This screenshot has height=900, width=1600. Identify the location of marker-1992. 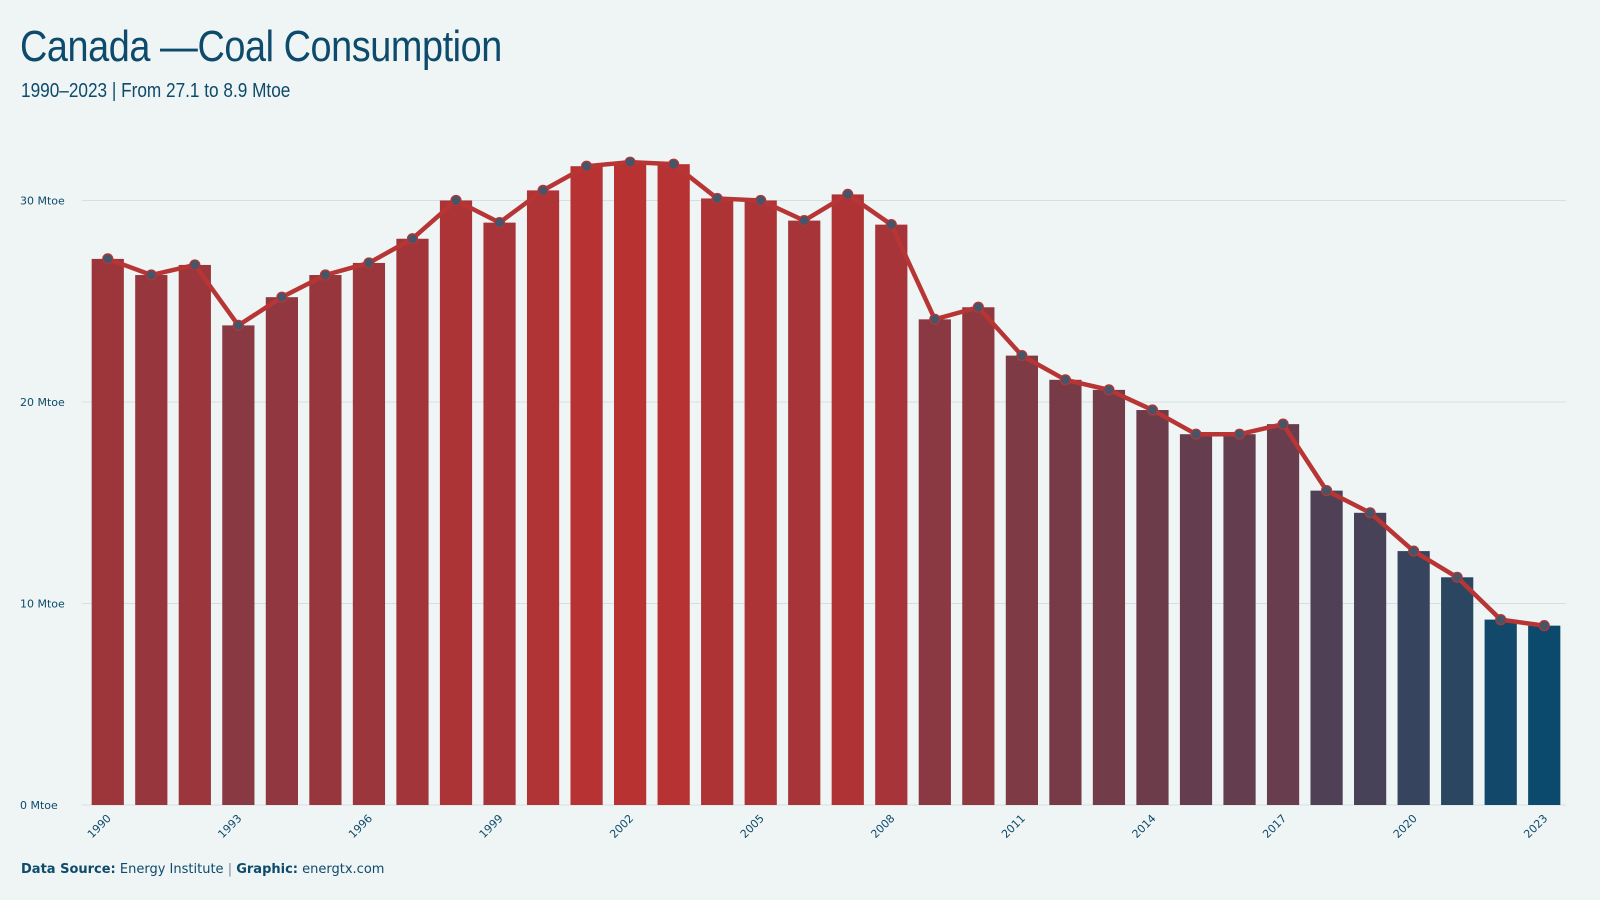
(195, 265).